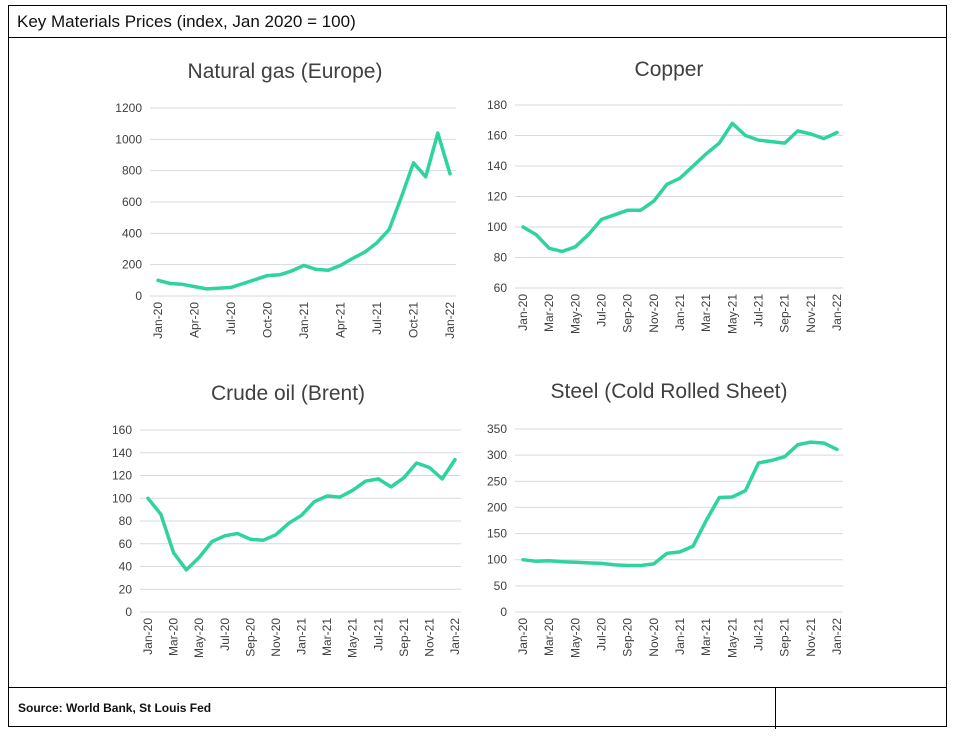 The image size is (961, 739). I want to click on steel-title: Steel (Cold Rolled Sheet), so click(669, 391).